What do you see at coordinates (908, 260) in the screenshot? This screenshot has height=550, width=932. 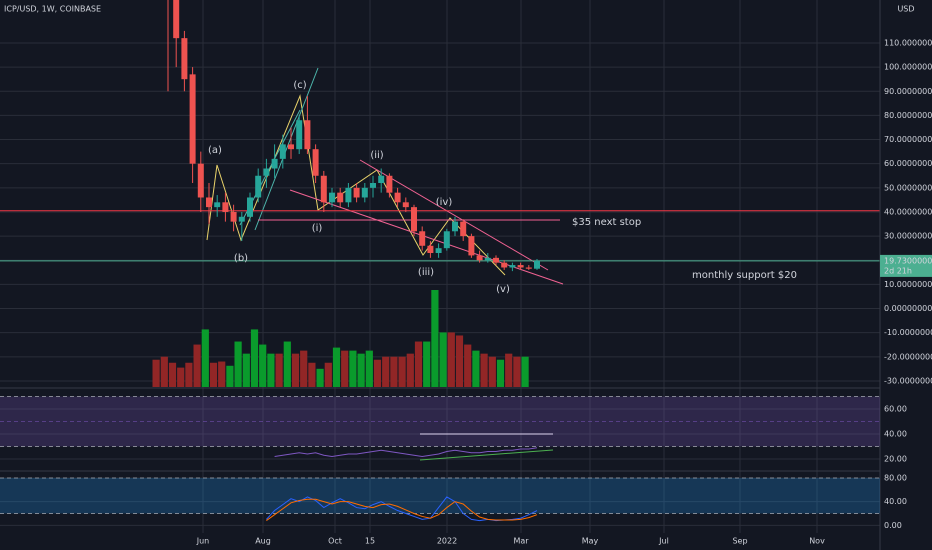 I see `last-price: 19.73000000` at bounding box center [908, 260].